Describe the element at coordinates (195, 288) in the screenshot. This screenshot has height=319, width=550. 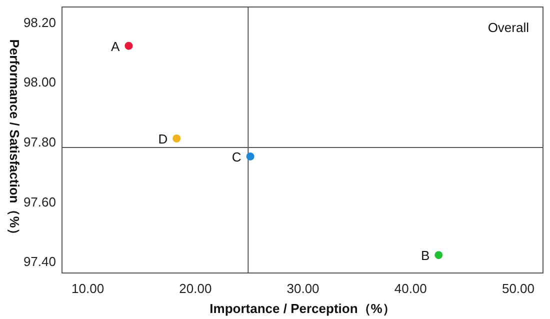
I see `x-tick-label: 20.00` at that location.